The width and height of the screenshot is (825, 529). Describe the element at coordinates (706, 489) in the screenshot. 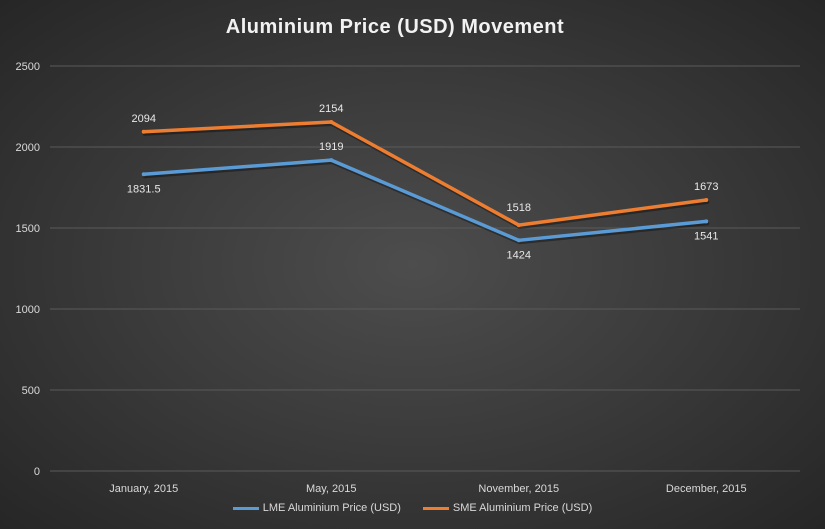

I see `x-tick-label: December, 2015` at that location.